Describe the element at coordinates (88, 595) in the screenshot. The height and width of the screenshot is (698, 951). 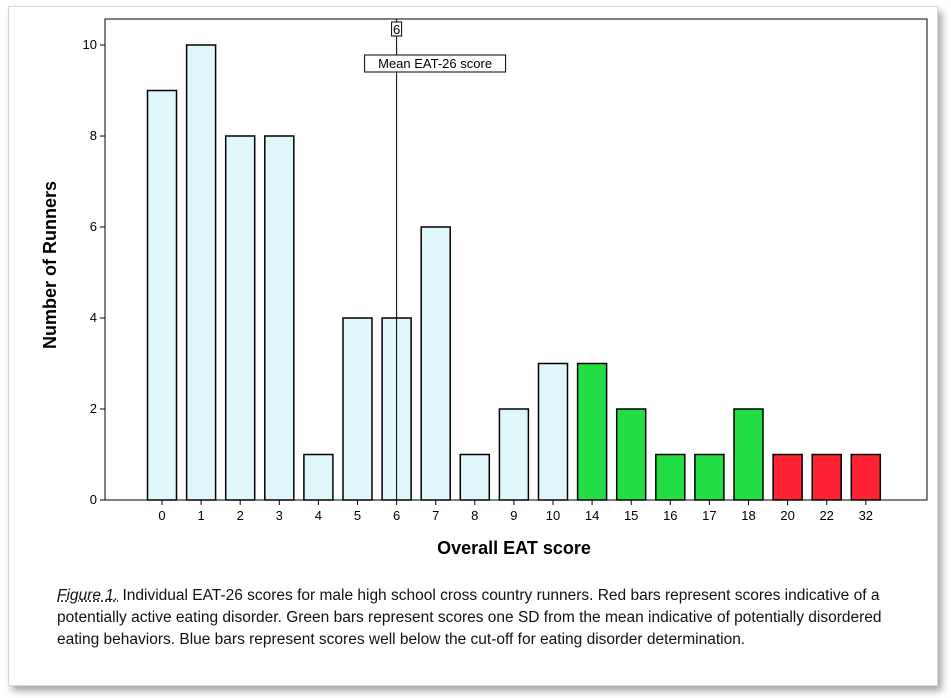
I see `figure-label: Figure 1.` at that location.